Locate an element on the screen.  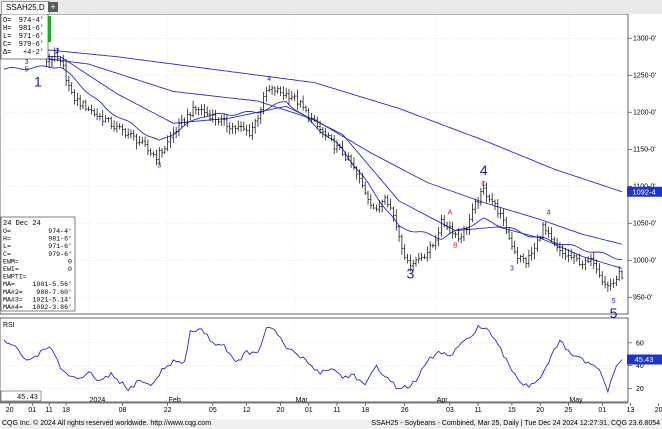
info-row-value: 1021-5.14' is located at coordinates (52, 299).